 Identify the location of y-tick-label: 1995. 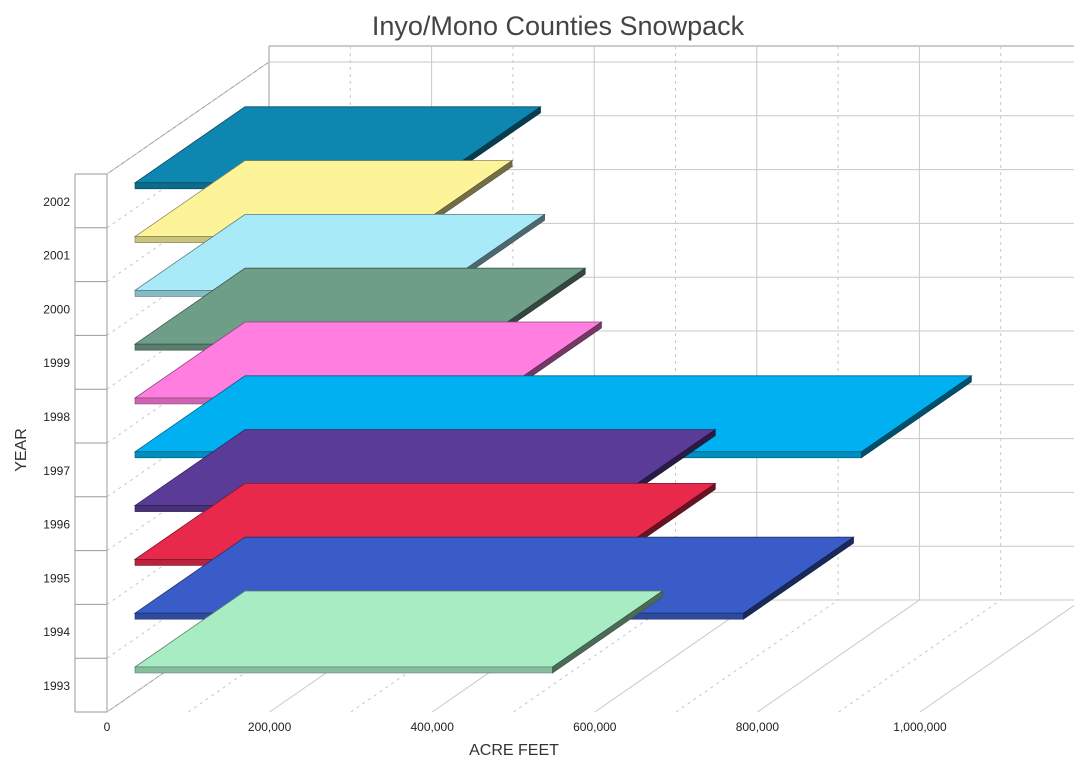
(56, 578).